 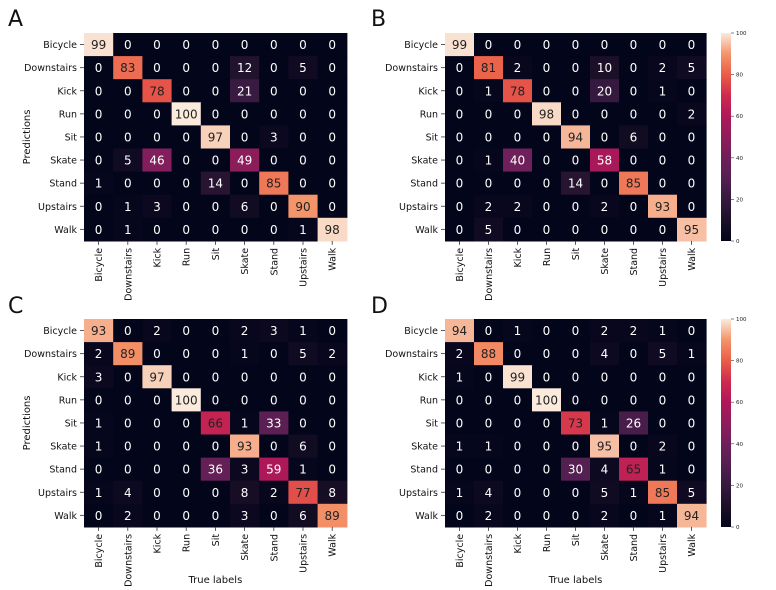 What do you see at coordinates (60, 331) in the screenshot?
I see `y-tick-label: Bicycle` at bounding box center [60, 331].